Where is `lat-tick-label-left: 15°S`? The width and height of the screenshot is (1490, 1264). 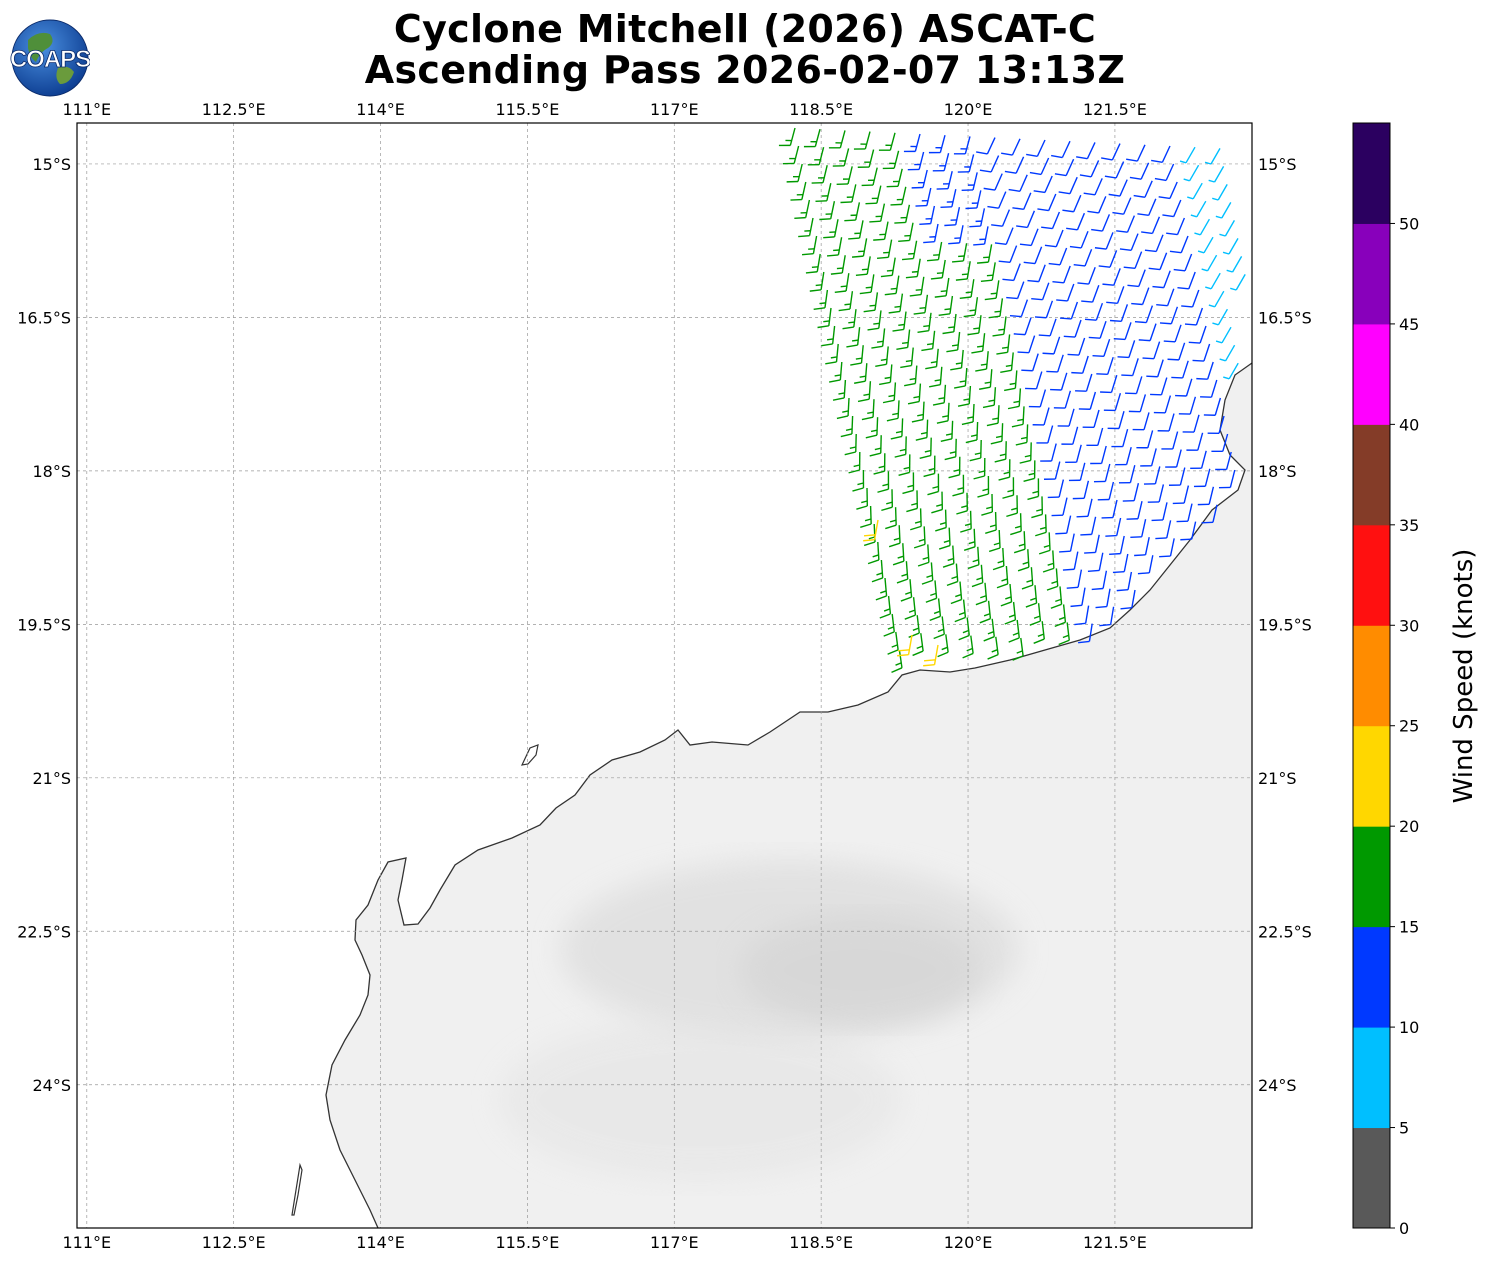
lat-tick-label-left: 15°S is located at coordinates (51, 164).